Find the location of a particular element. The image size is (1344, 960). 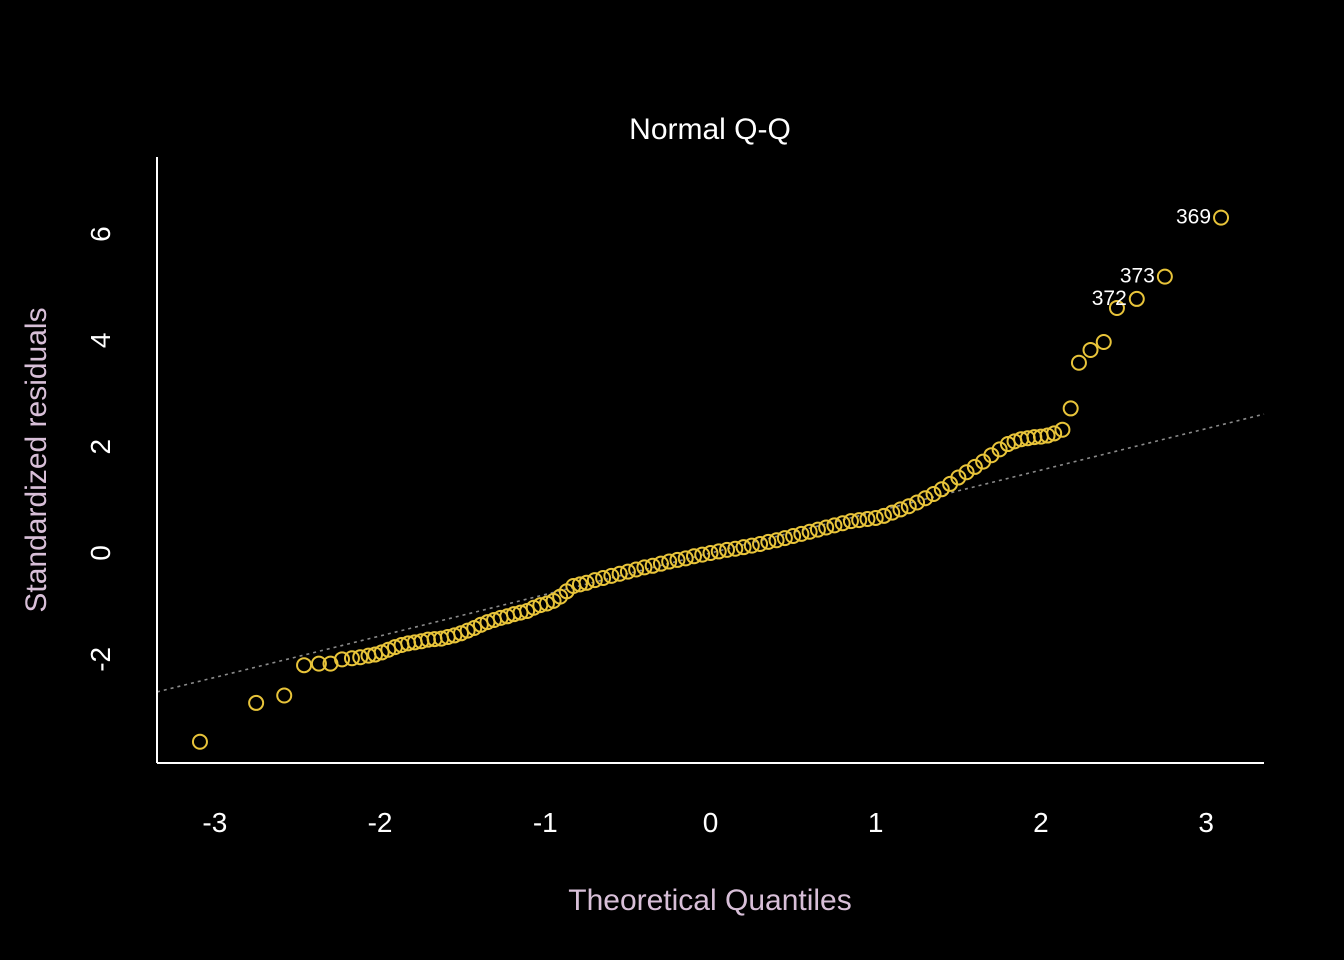

x-tick-label: -2 is located at coordinates (380, 822).